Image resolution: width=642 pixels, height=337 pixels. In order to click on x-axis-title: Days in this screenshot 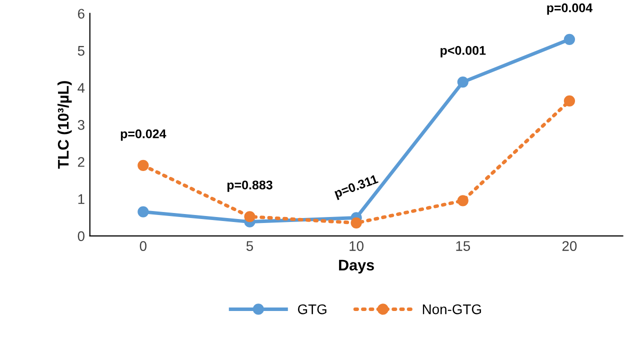, I will do `click(356, 267)`.